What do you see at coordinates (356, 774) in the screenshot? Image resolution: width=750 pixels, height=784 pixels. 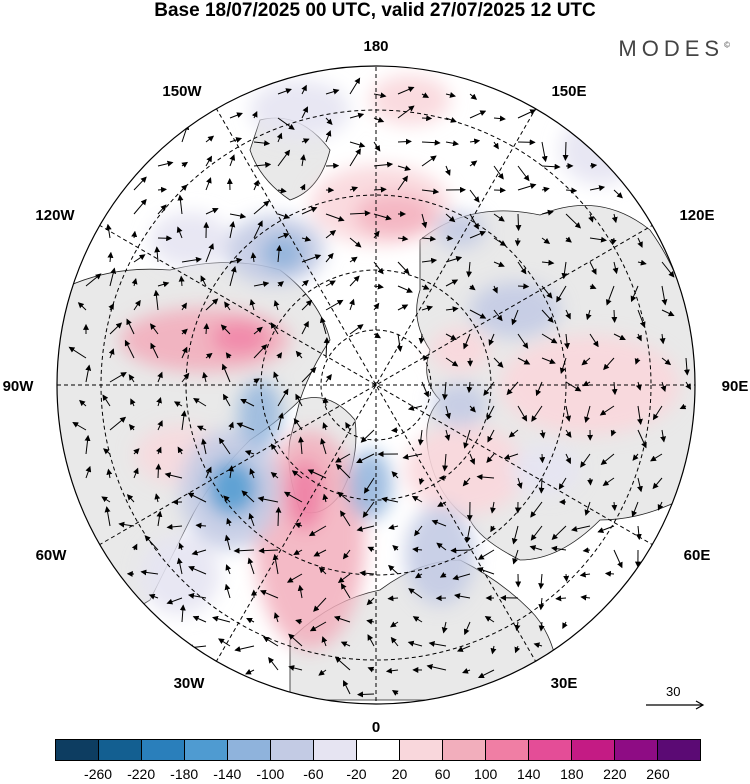 I see `colorbar-tick-label: -20` at bounding box center [356, 774].